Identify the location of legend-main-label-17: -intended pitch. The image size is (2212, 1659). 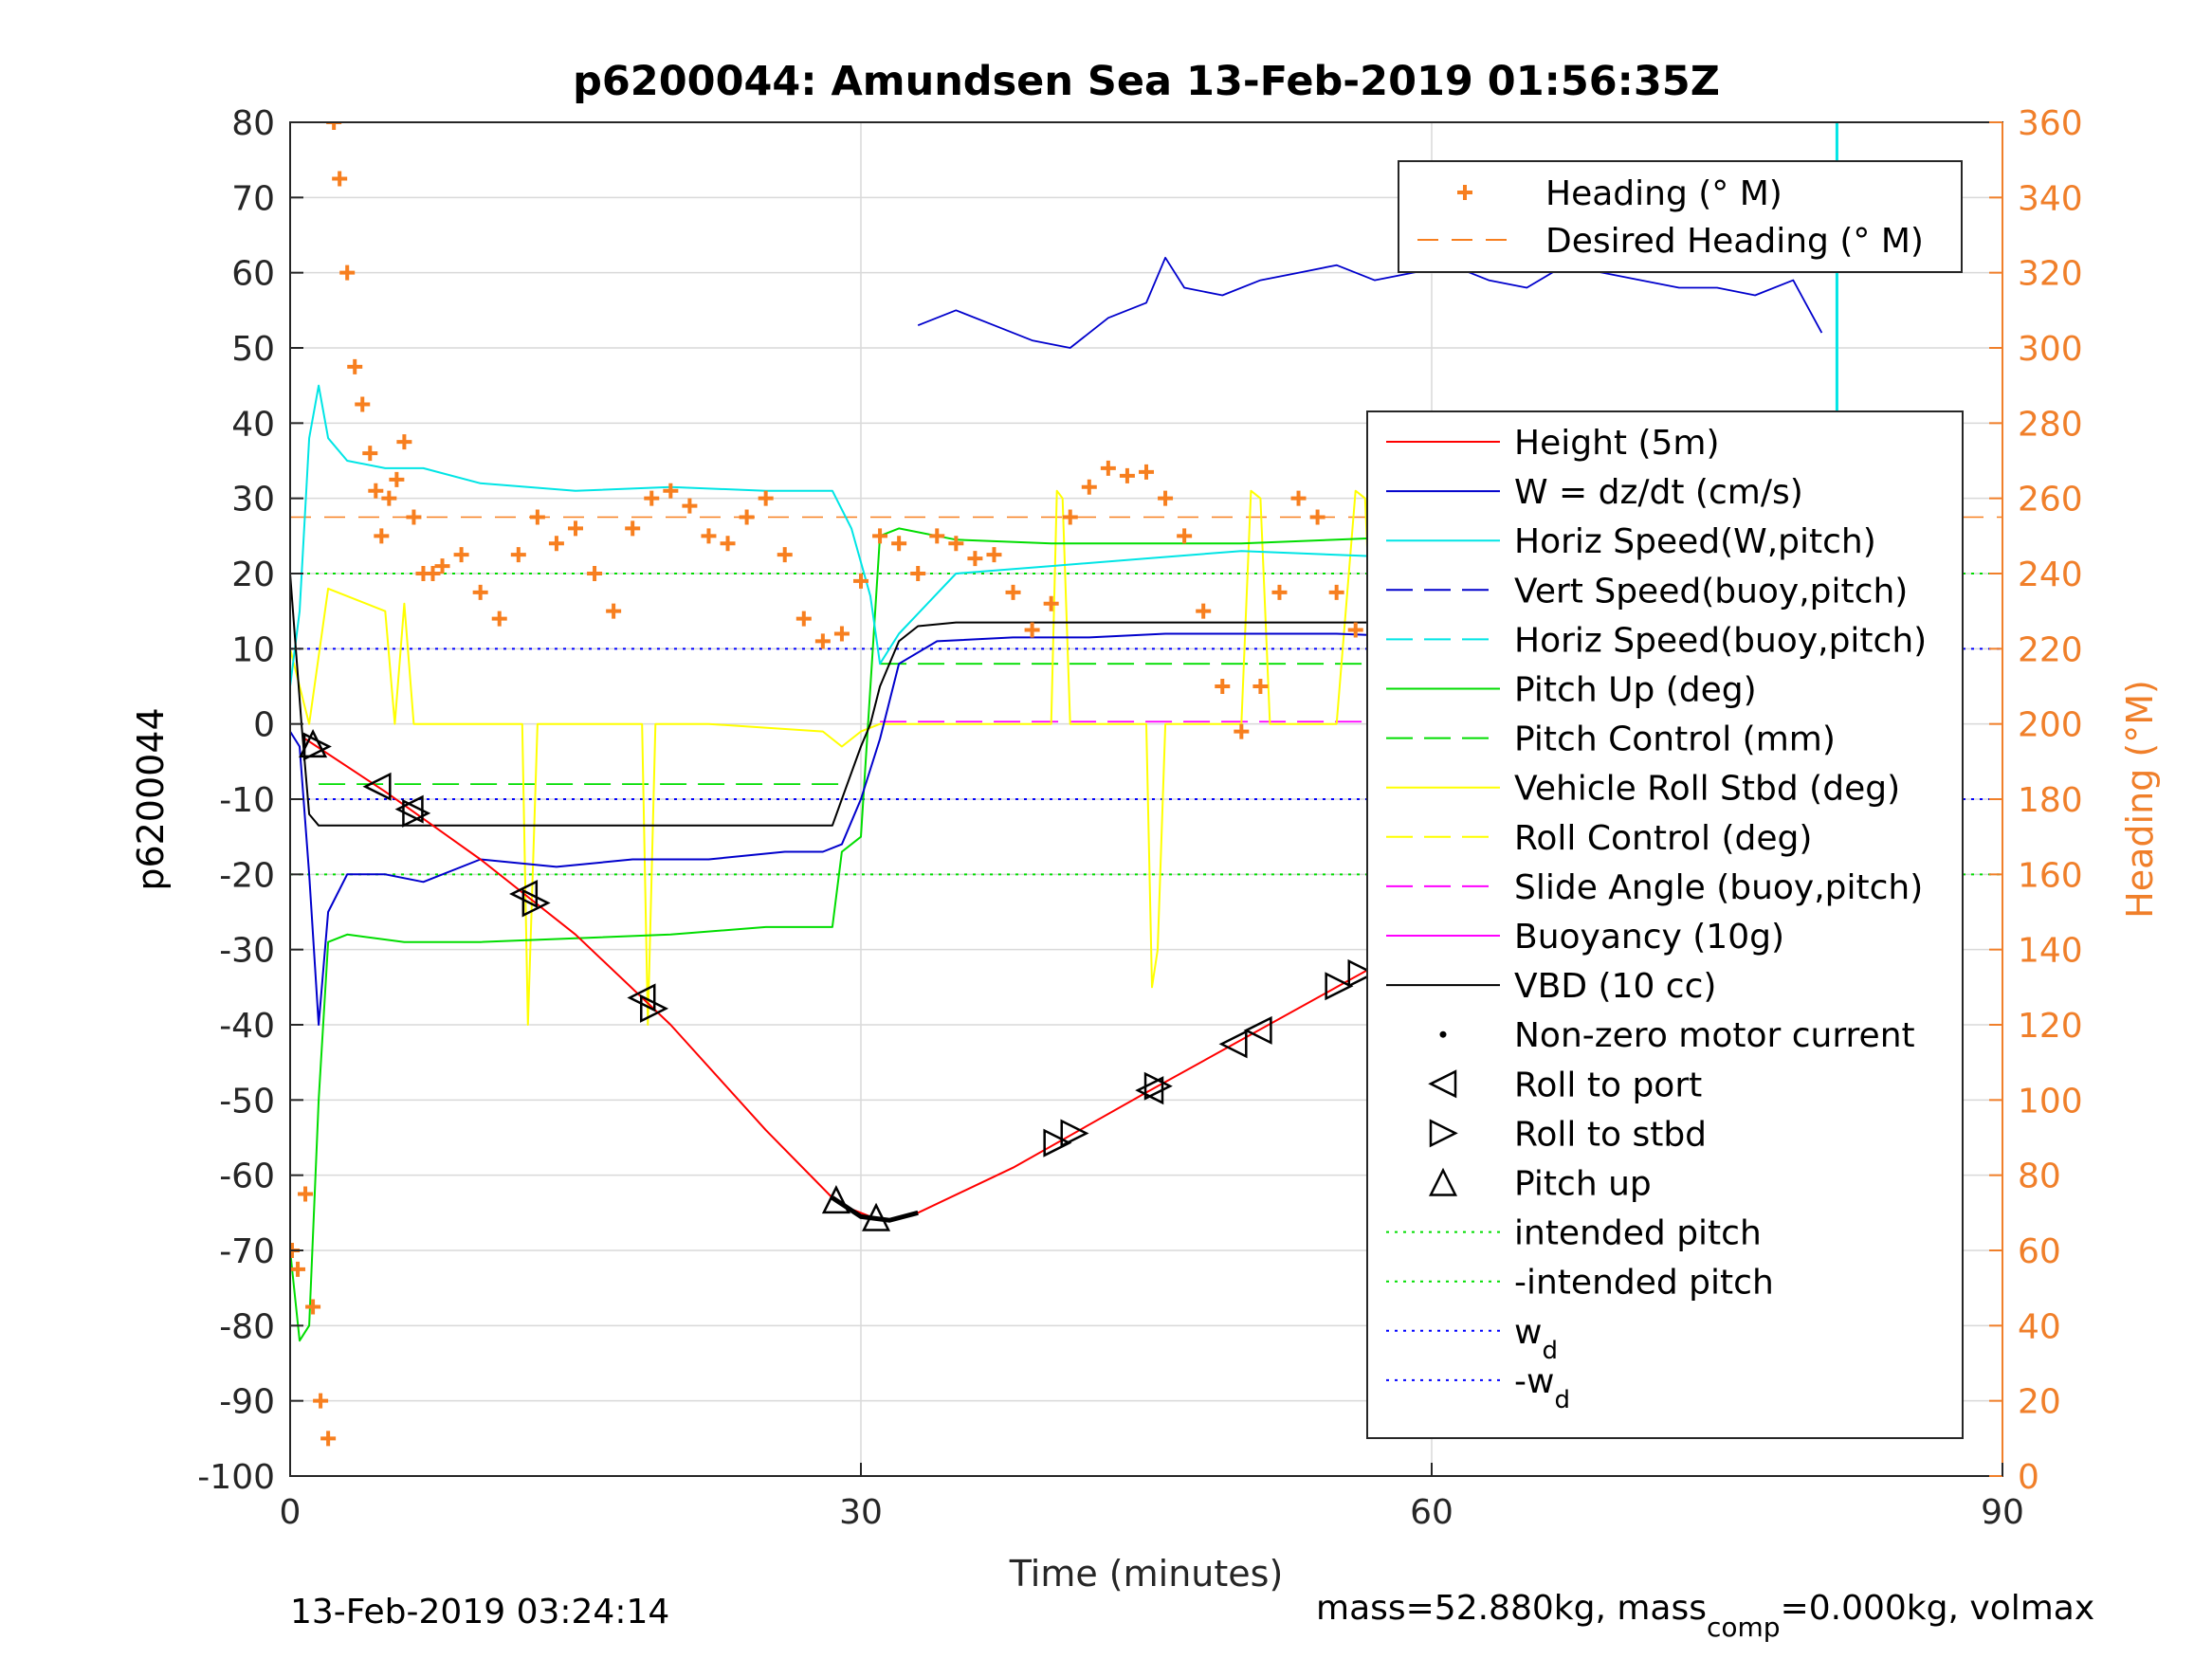
(1644, 1283).